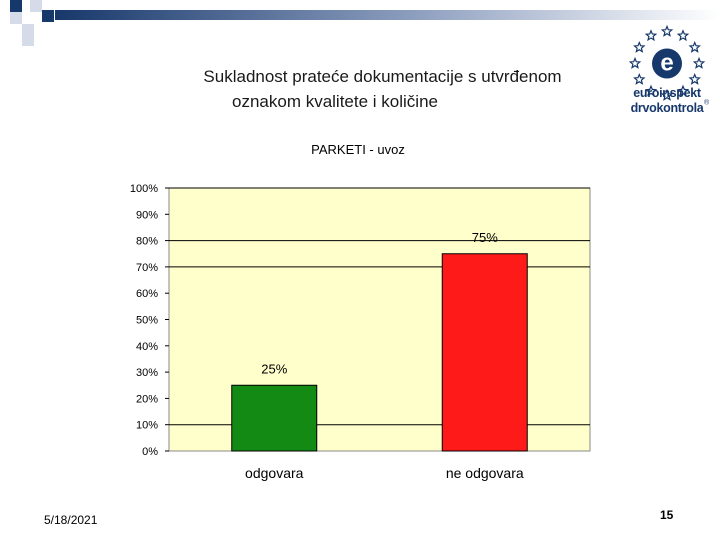 The height and width of the screenshot is (540, 720). What do you see at coordinates (147, 294) in the screenshot?
I see `y-tick-label: 60%` at bounding box center [147, 294].